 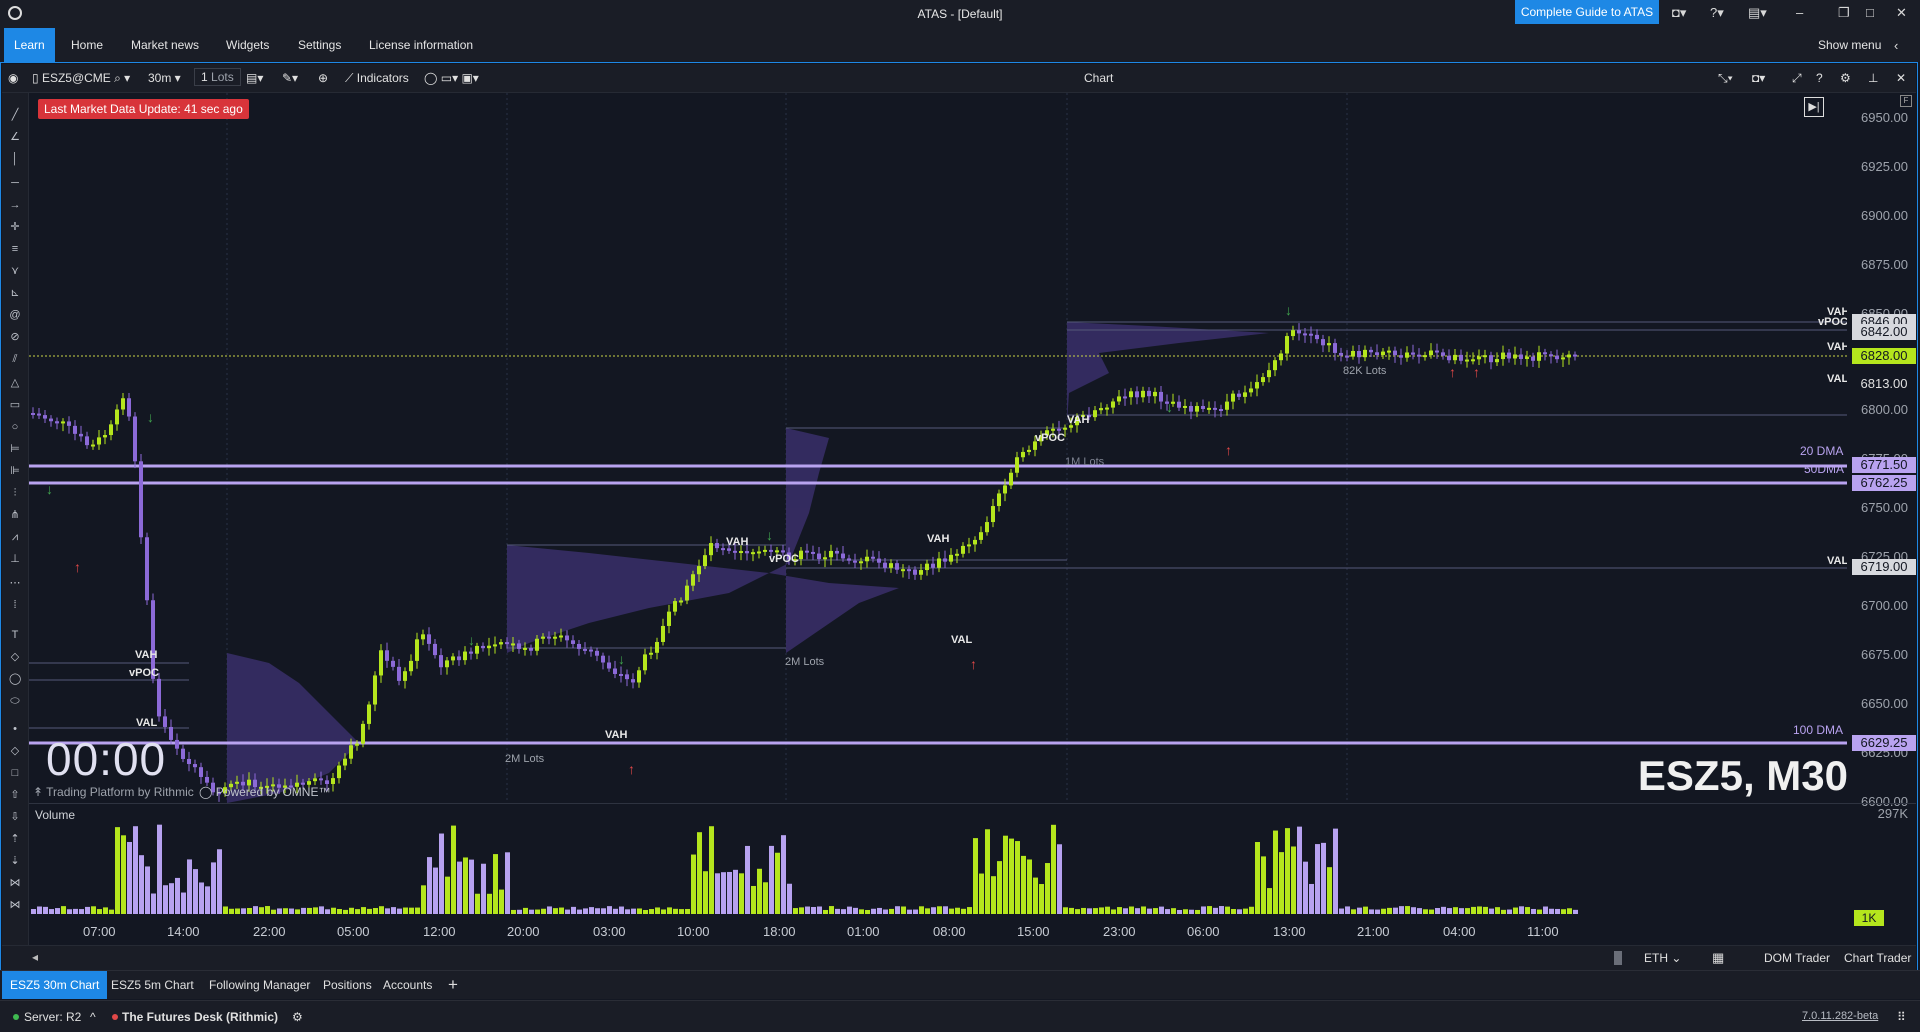 What do you see at coordinates (408, 985) in the screenshot?
I see `tab-accounts: Accounts` at bounding box center [408, 985].